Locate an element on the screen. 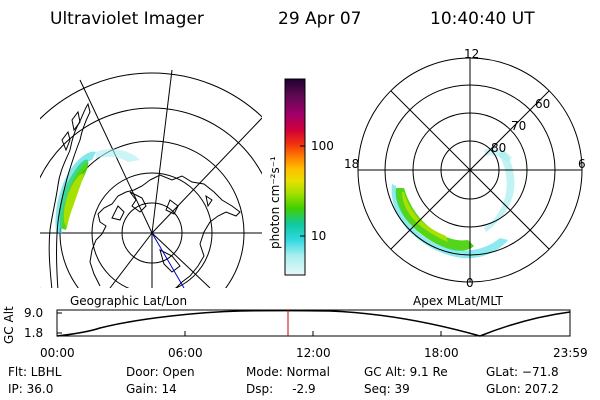 The image size is (600, 400). status-seq: Seq: 39 is located at coordinates (387, 389).